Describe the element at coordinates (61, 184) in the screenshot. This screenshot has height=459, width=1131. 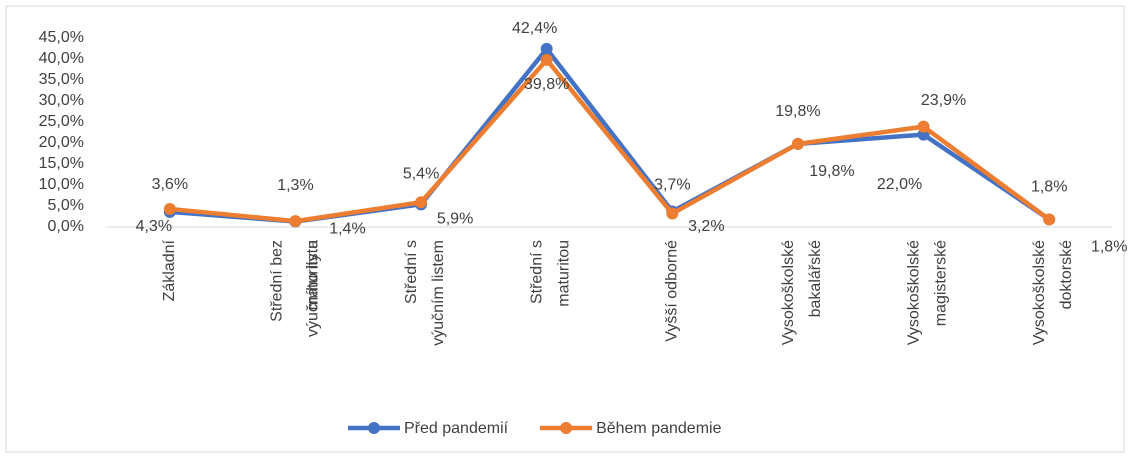
I see `y-tick-label: 10,0%` at that location.